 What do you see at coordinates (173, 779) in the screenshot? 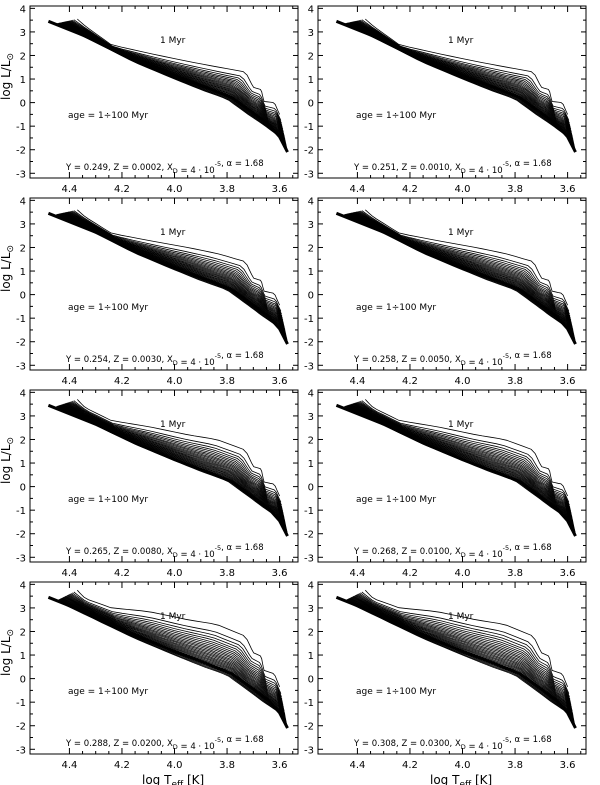
I see `x-axis-label: log Teff [K]` at bounding box center [173, 779].